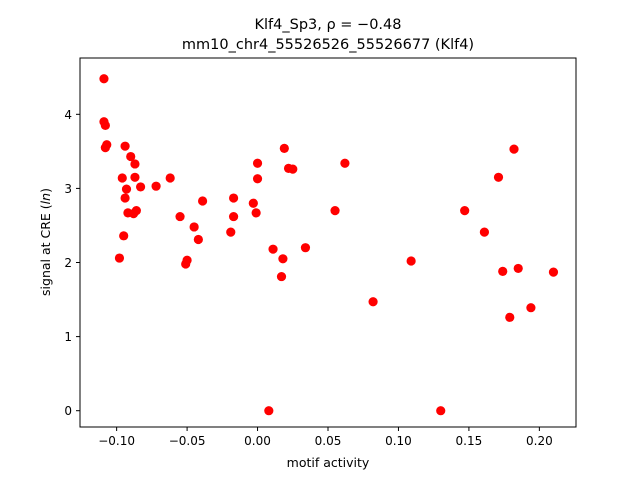 The height and width of the screenshot is (480, 640). Describe the element at coordinates (328, 462) in the screenshot. I see `x-axis-label: motif activity` at that location.